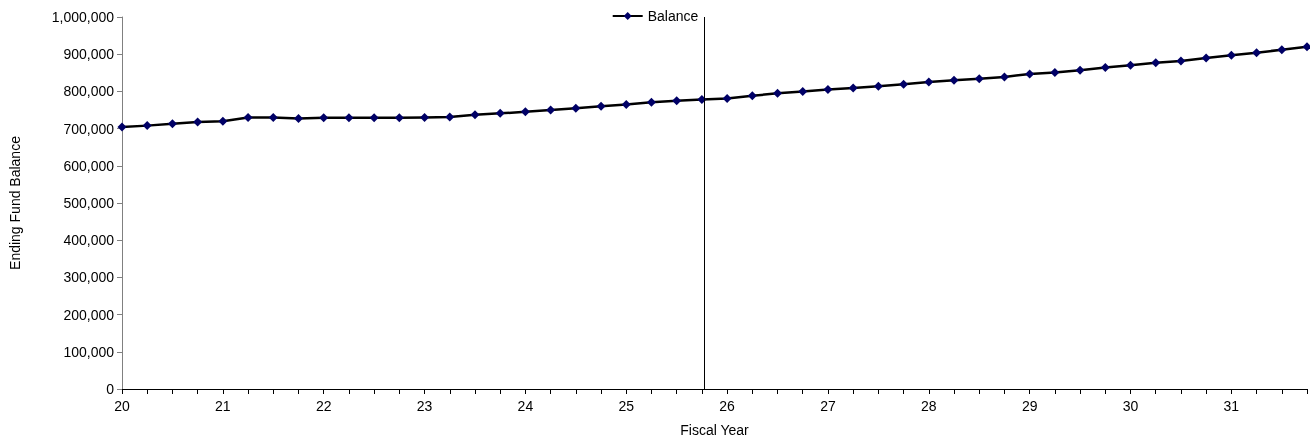 Image resolution: width=1310 pixels, height=442 pixels. I want to click on x-tick-label: 25, so click(626, 406).